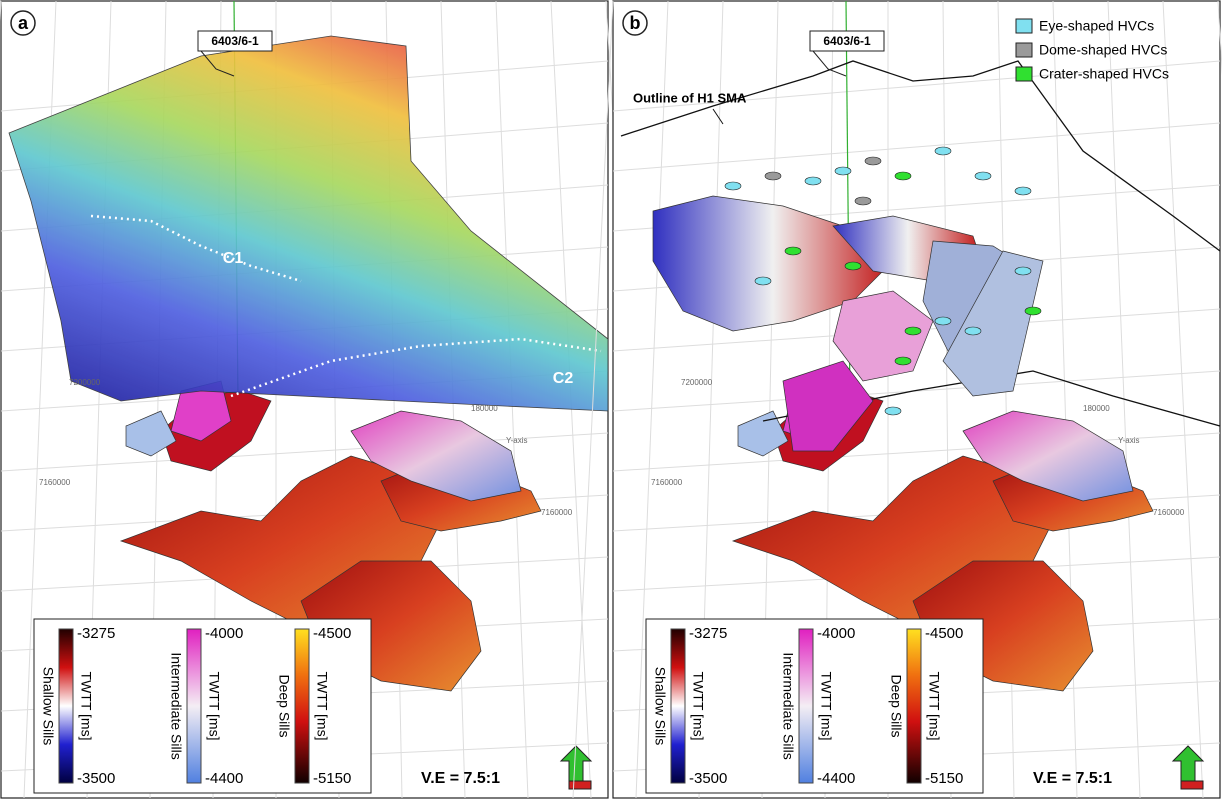  Describe the element at coordinates (1096, 26) in the screenshot. I see `legend-label: Eye-shaped HVCs` at that location.